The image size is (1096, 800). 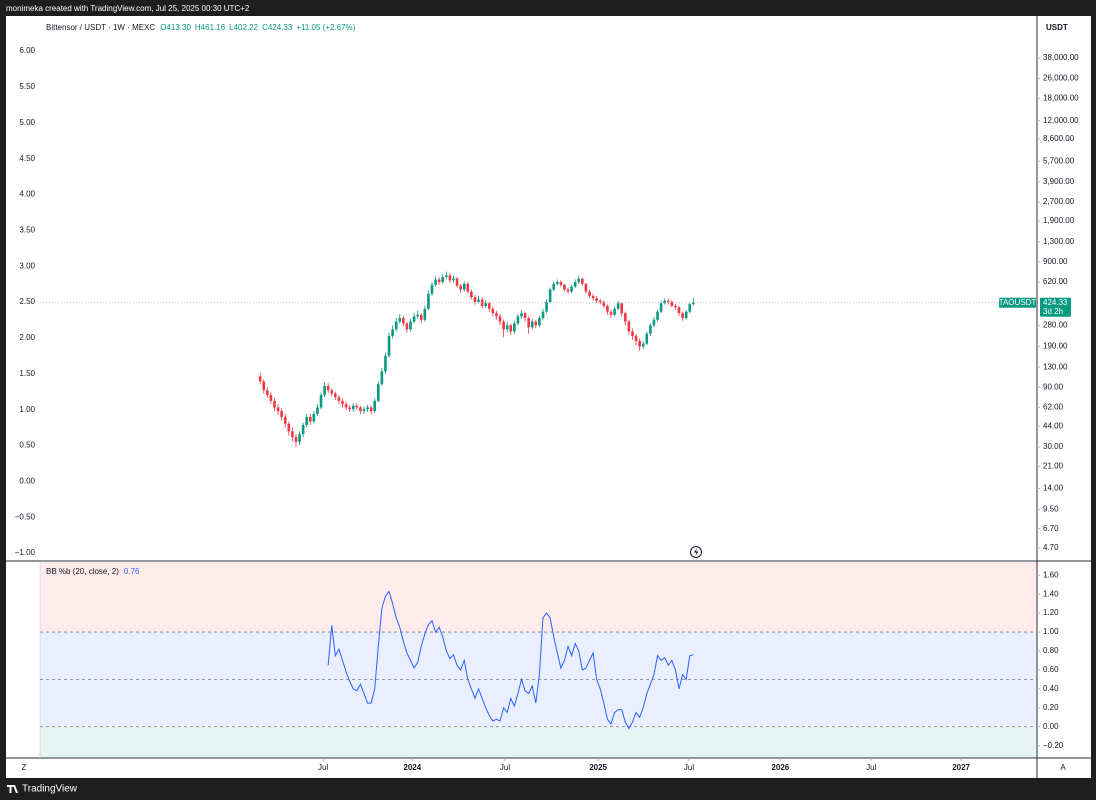 I want to click on y-tick-label: 38,000.00, so click(x=1061, y=57).